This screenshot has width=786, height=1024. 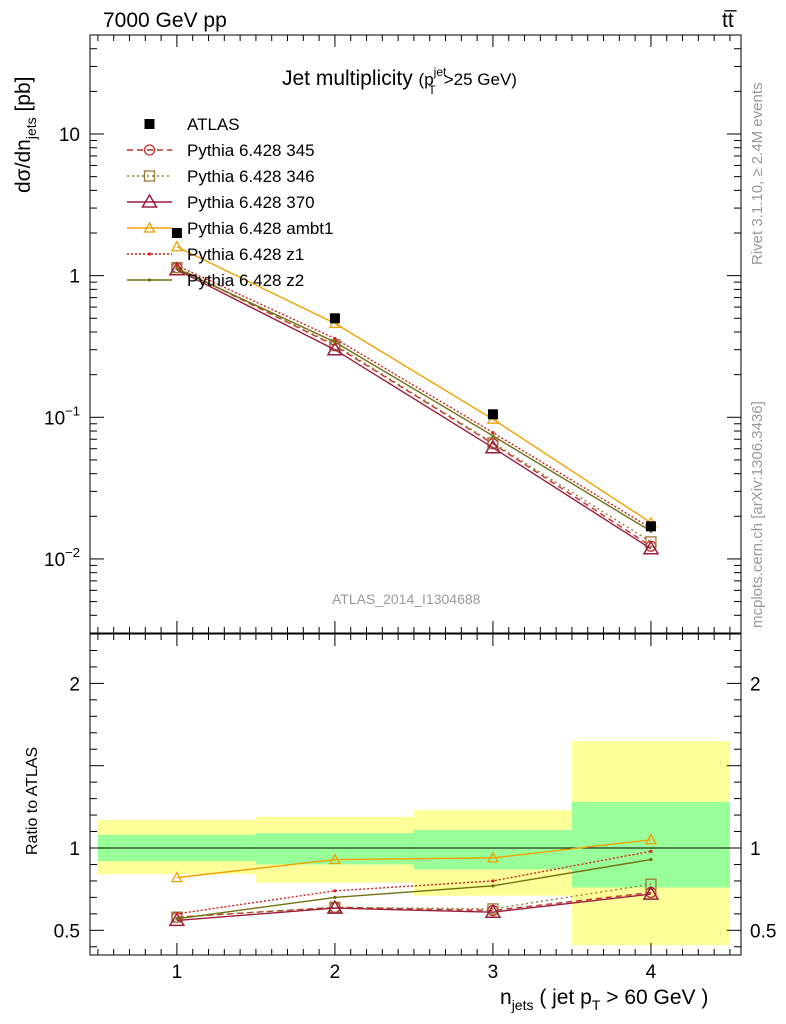 I want to click on x-axis-label: njets ( jet pT > 60 GeV ), so click(x=604, y=999).